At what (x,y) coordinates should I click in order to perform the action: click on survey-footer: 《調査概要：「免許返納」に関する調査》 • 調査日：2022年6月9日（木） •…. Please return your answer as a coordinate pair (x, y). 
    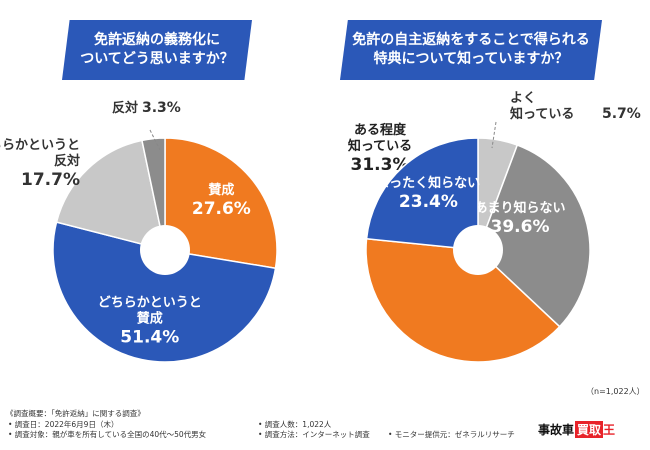
    Looking at the image, I should click on (325, 423).